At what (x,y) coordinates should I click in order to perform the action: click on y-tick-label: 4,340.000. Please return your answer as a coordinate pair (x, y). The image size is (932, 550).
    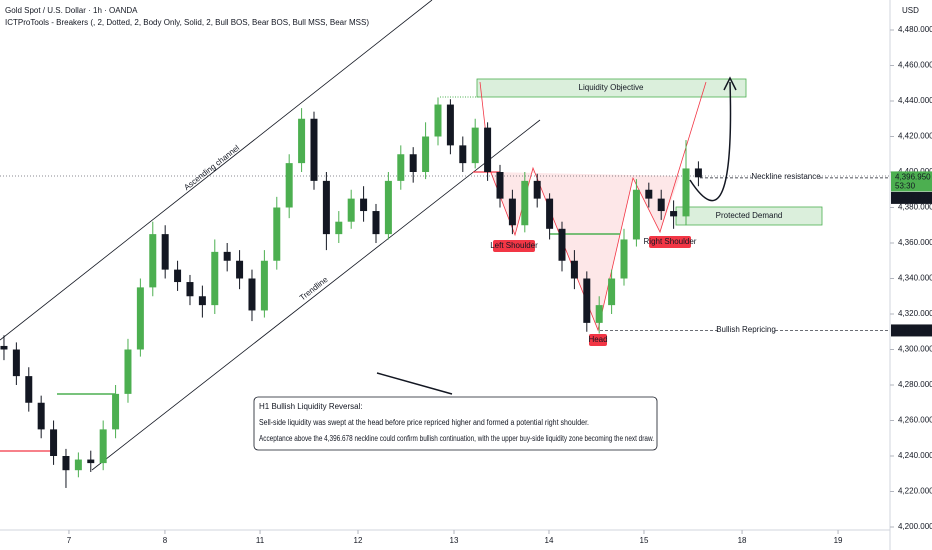
    Looking at the image, I should click on (915, 278).